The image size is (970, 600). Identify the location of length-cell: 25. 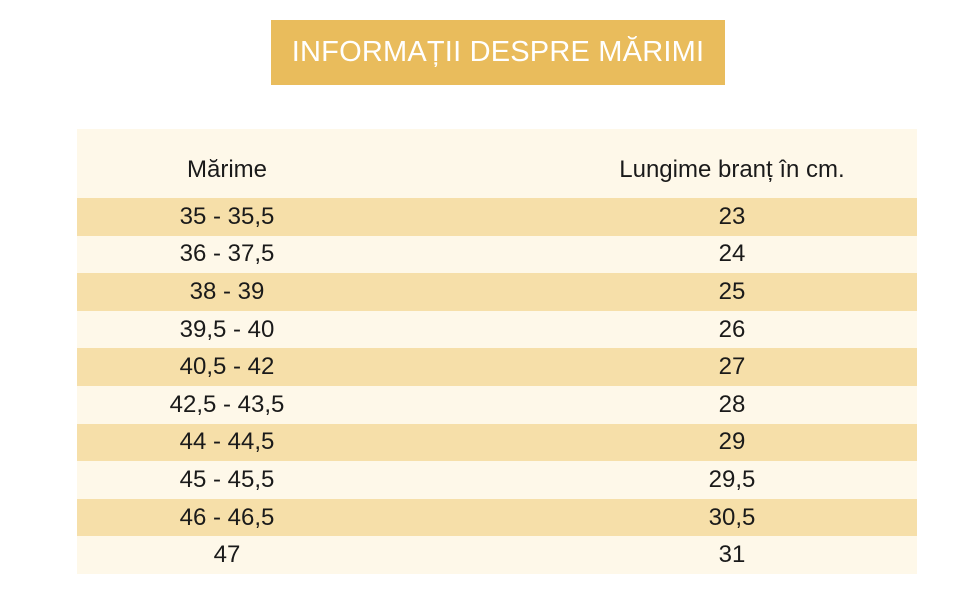
(732, 291).